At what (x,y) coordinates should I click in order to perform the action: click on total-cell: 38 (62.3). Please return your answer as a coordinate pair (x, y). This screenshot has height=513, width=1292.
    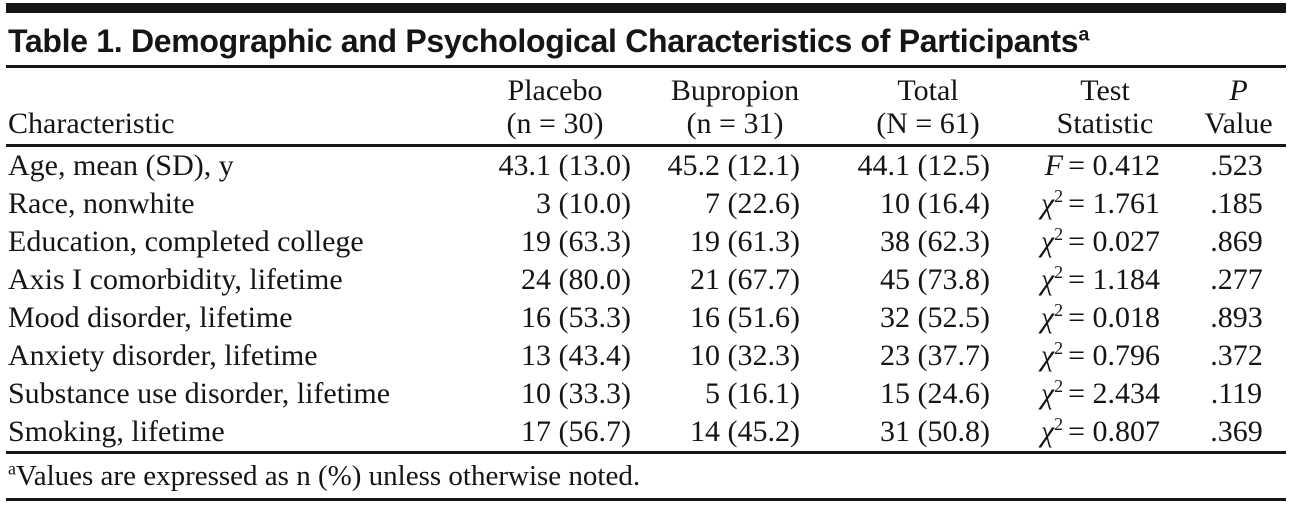
    Looking at the image, I should click on (935, 241).